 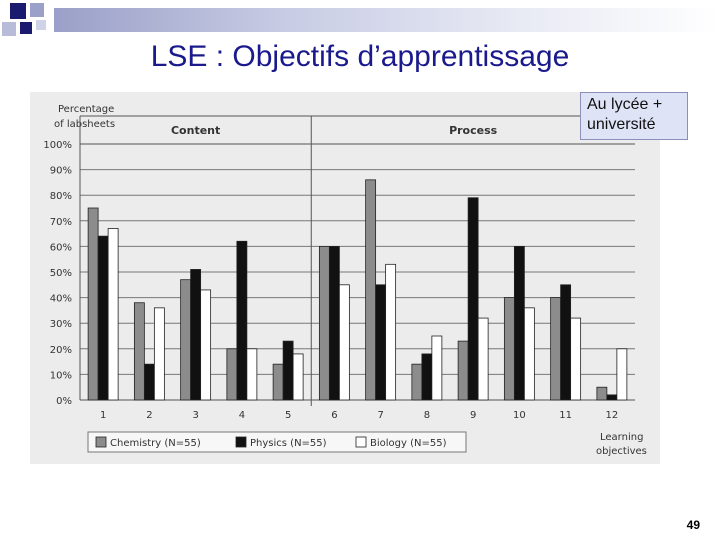 I want to click on x-tick-label: 10, so click(x=519, y=415).